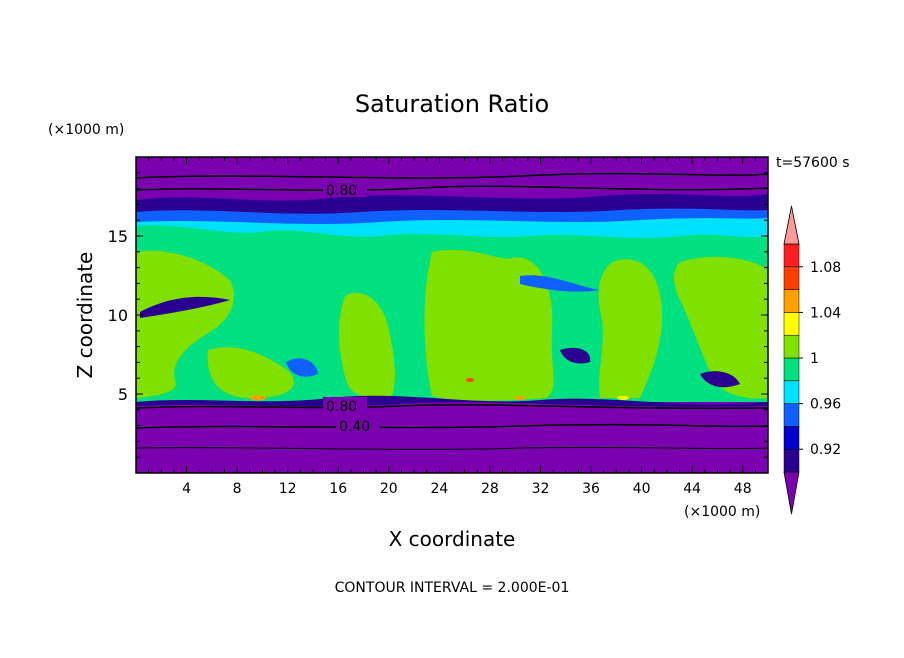  What do you see at coordinates (791, 493) in the screenshot?
I see `colorbar-min-triangle` at bounding box center [791, 493].